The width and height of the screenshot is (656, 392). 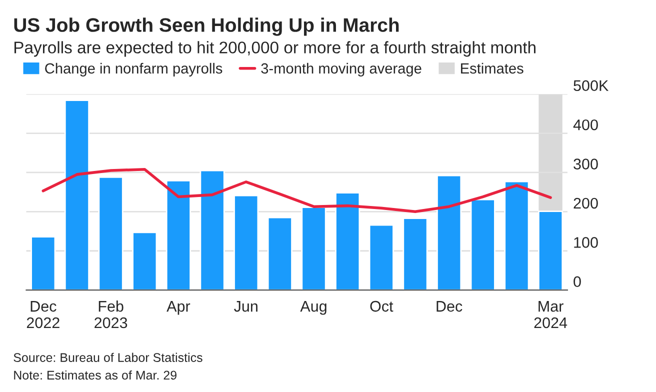 I want to click on y-tick-label: 500K, so click(x=591, y=86).